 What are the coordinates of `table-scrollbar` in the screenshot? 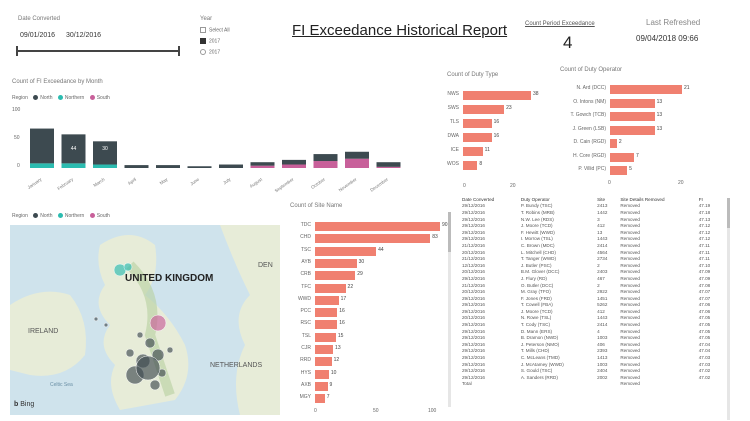 It's located at (728, 309).